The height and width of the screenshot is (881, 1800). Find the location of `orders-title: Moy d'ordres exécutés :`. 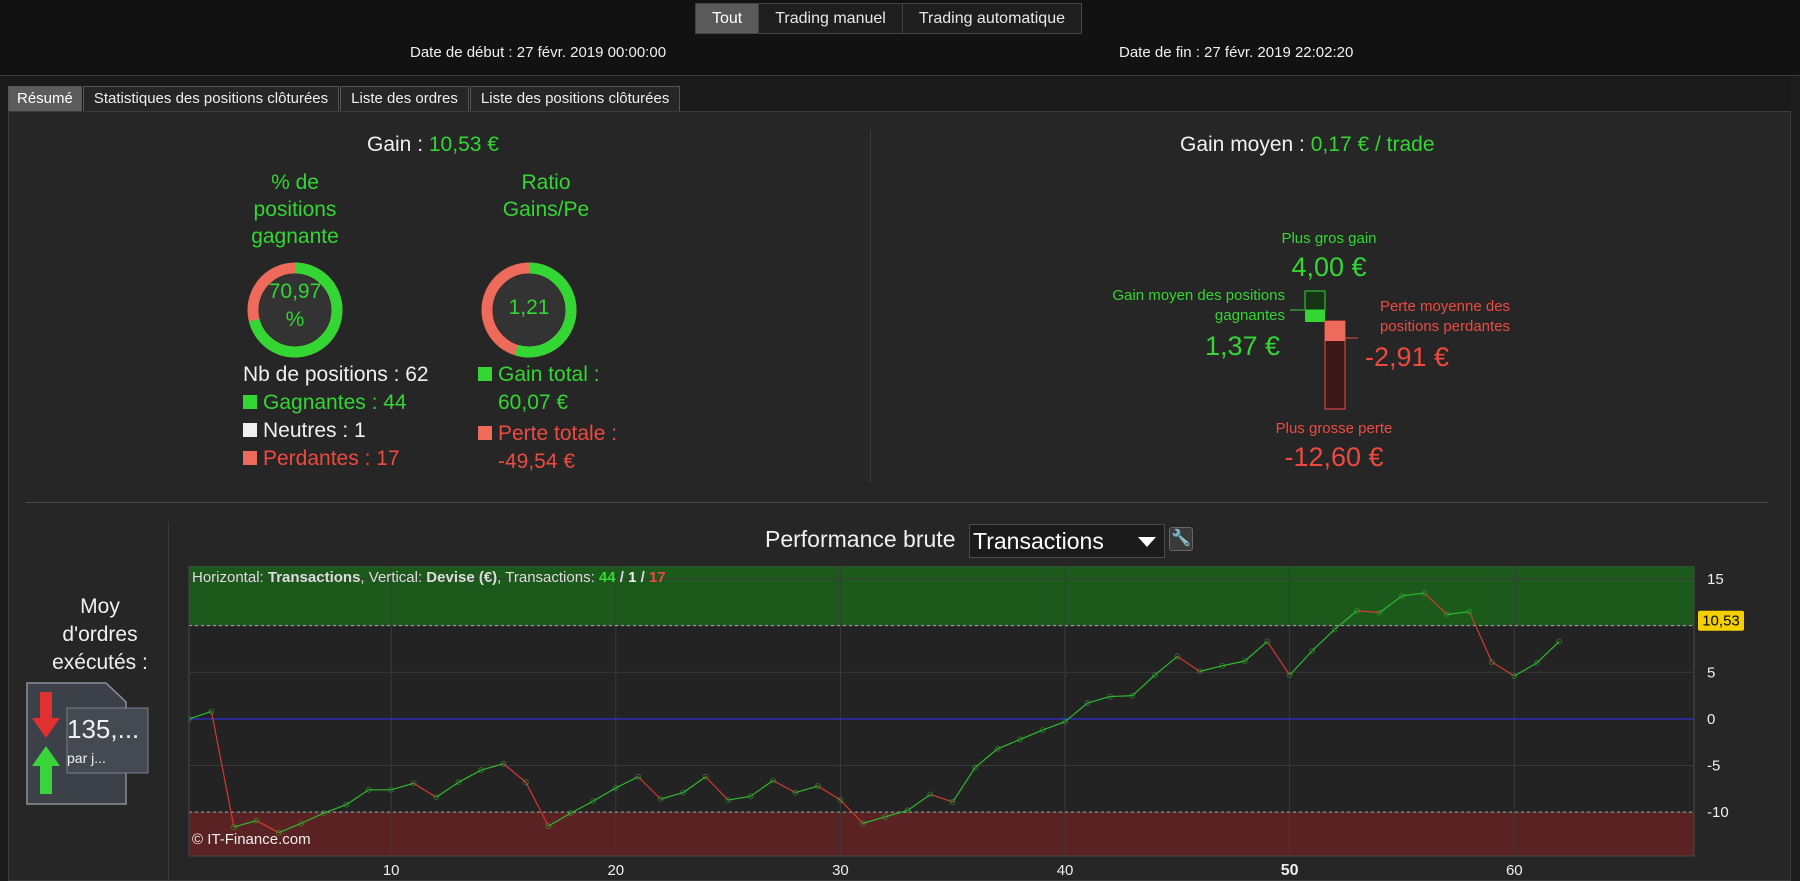

orders-title: Moy d'ordres exécutés : is located at coordinates (100, 635).